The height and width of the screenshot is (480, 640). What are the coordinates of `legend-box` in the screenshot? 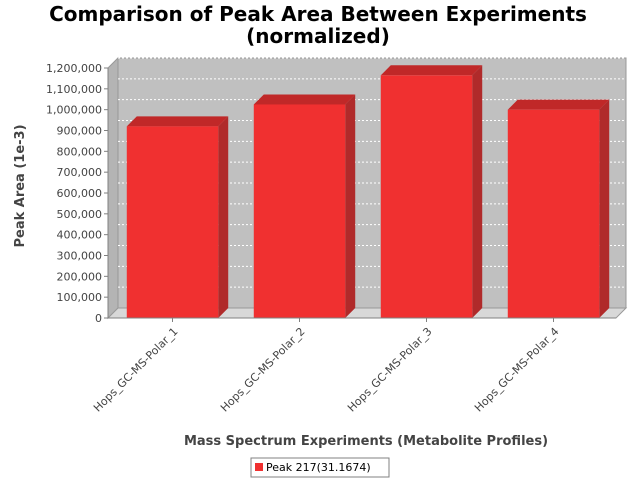 It's located at (320, 467).